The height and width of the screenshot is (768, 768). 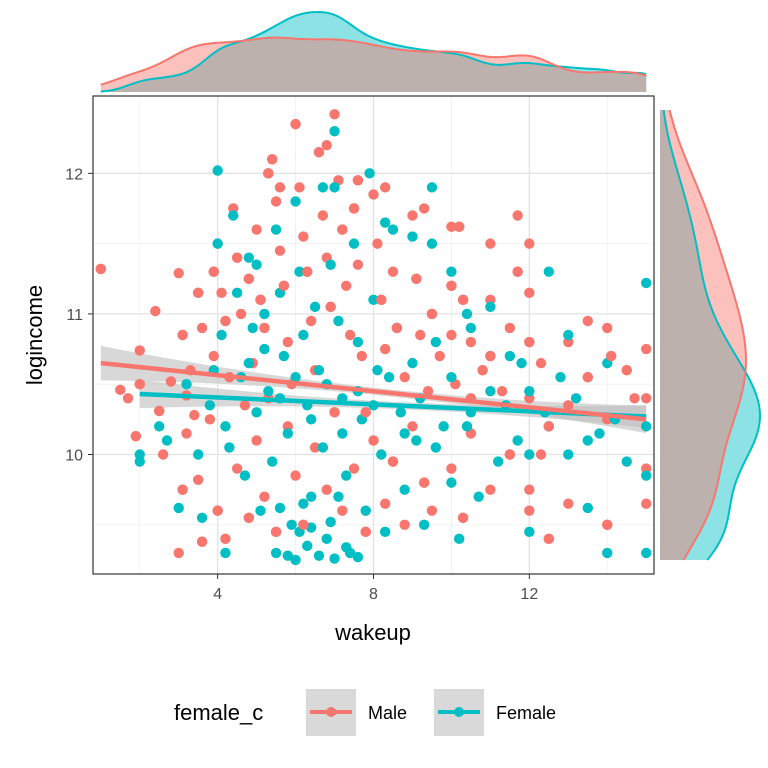 I want to click on density-curve-male-y, so click(x=707, y=335).